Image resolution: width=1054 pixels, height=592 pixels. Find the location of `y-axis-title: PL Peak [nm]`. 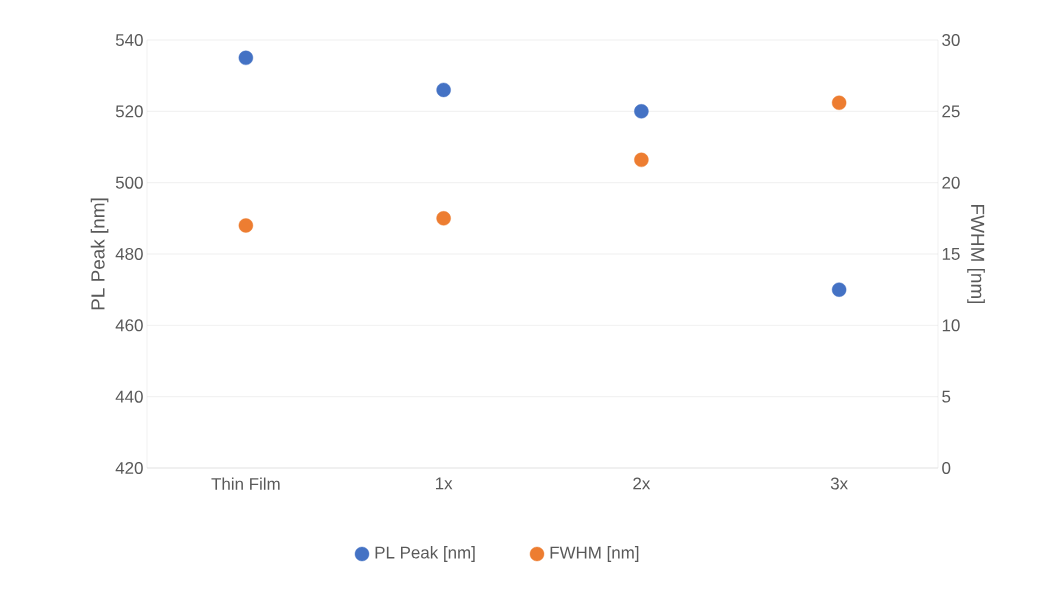

y-axis-title: PL Peak [nm] is located at coordinates (99, 254).